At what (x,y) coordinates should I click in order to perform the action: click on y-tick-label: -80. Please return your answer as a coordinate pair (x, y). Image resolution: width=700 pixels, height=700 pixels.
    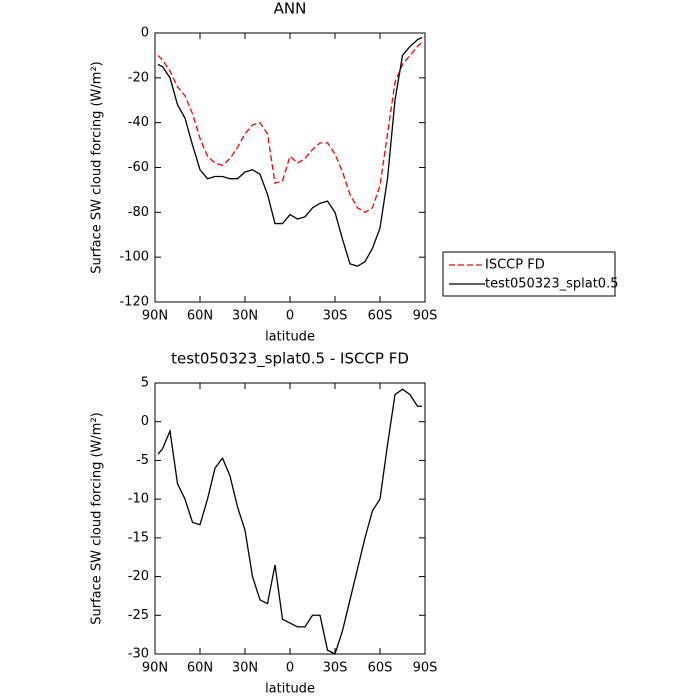
    Looking at the image, I should click on (138, 212).